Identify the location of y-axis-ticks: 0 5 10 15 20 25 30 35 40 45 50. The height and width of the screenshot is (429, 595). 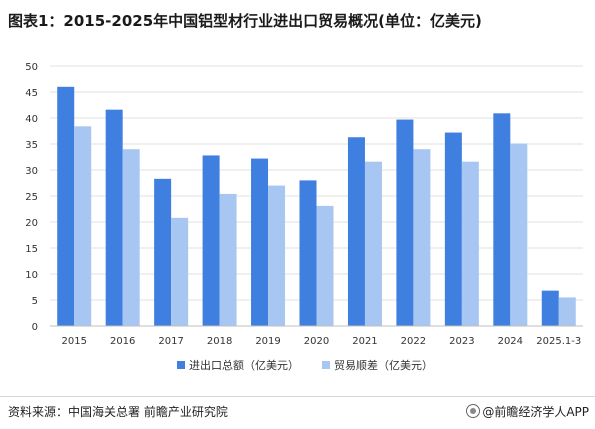
(31, 197).